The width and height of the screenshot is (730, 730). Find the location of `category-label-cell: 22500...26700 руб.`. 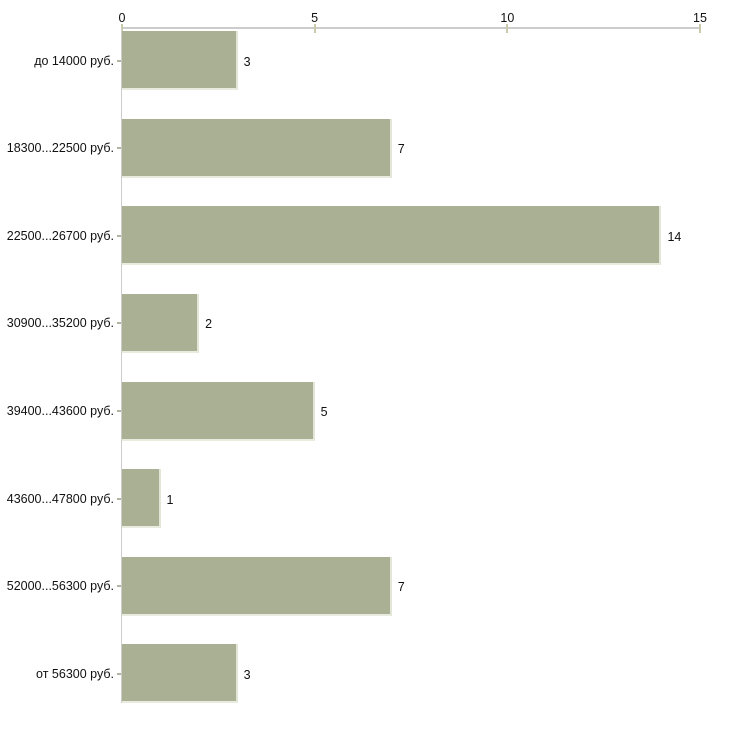

category-label-cell: 22500...26700 руб. is located at coordinates (61, 235).